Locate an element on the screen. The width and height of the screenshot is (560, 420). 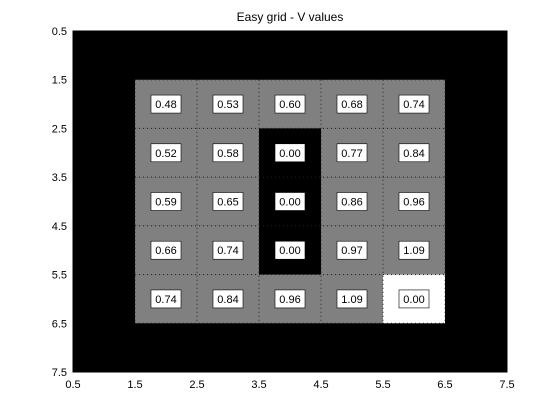
value-label: 0.48 is located at coordinates (165, 105).